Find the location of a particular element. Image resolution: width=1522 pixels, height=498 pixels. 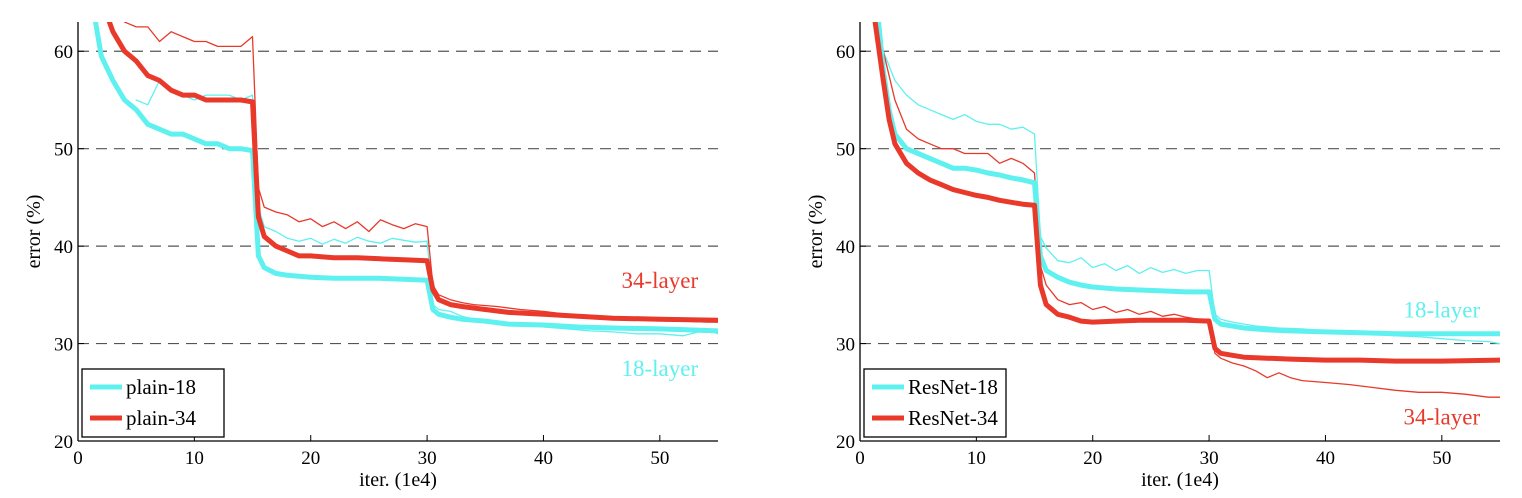

legend-label: ResNet-18 is located at coordinates (953, 387).